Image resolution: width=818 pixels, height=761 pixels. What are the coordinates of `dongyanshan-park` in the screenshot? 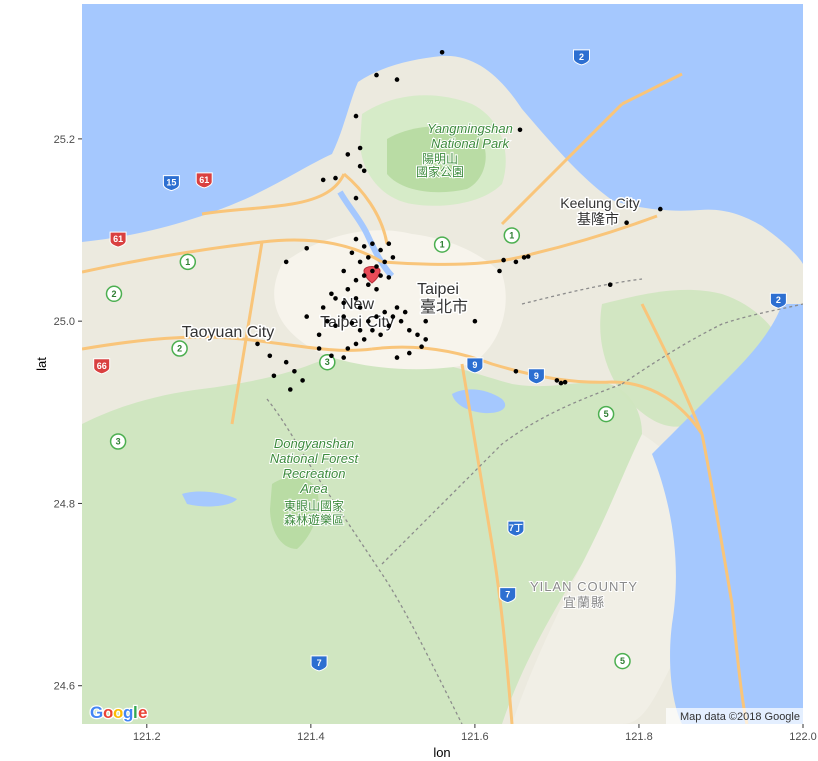 It's located at (294, 513).